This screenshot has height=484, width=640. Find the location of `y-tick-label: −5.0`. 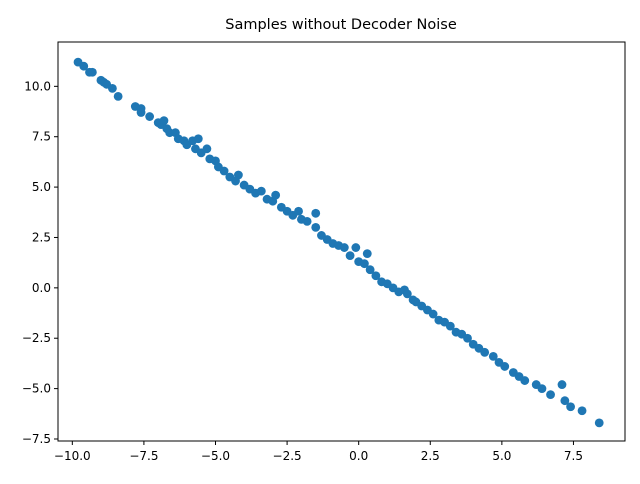

y-tick-label: −5.0 is located at coordinates (36, 389).